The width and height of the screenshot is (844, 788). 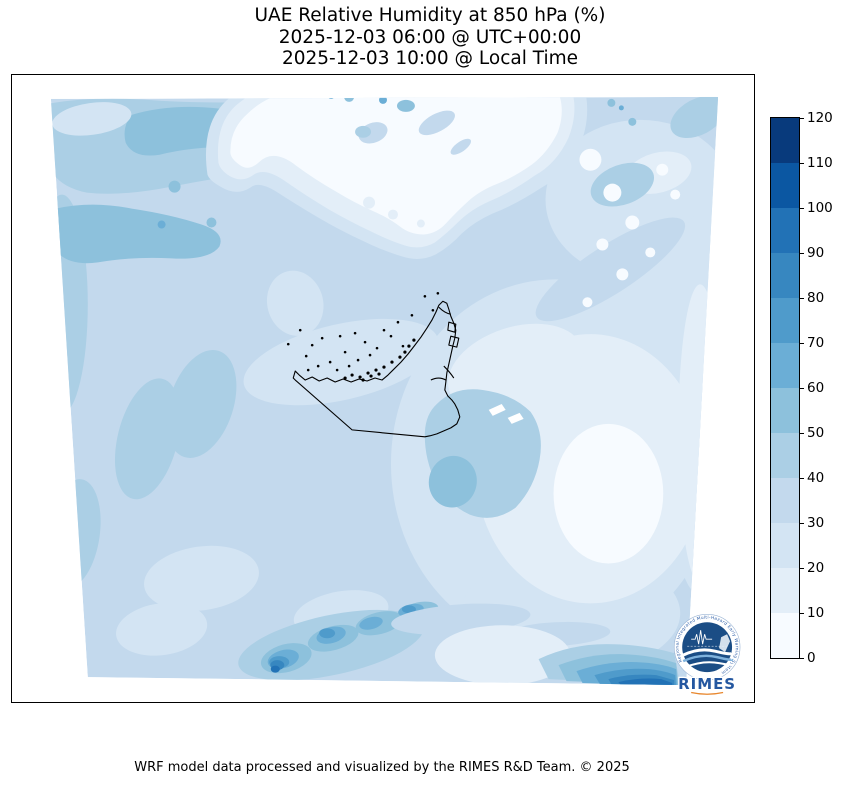 What do you see at coordinates (816, 478) in the screenshot?
I see `colorbar-tick-label: 40` at bounding box center [816, 478].